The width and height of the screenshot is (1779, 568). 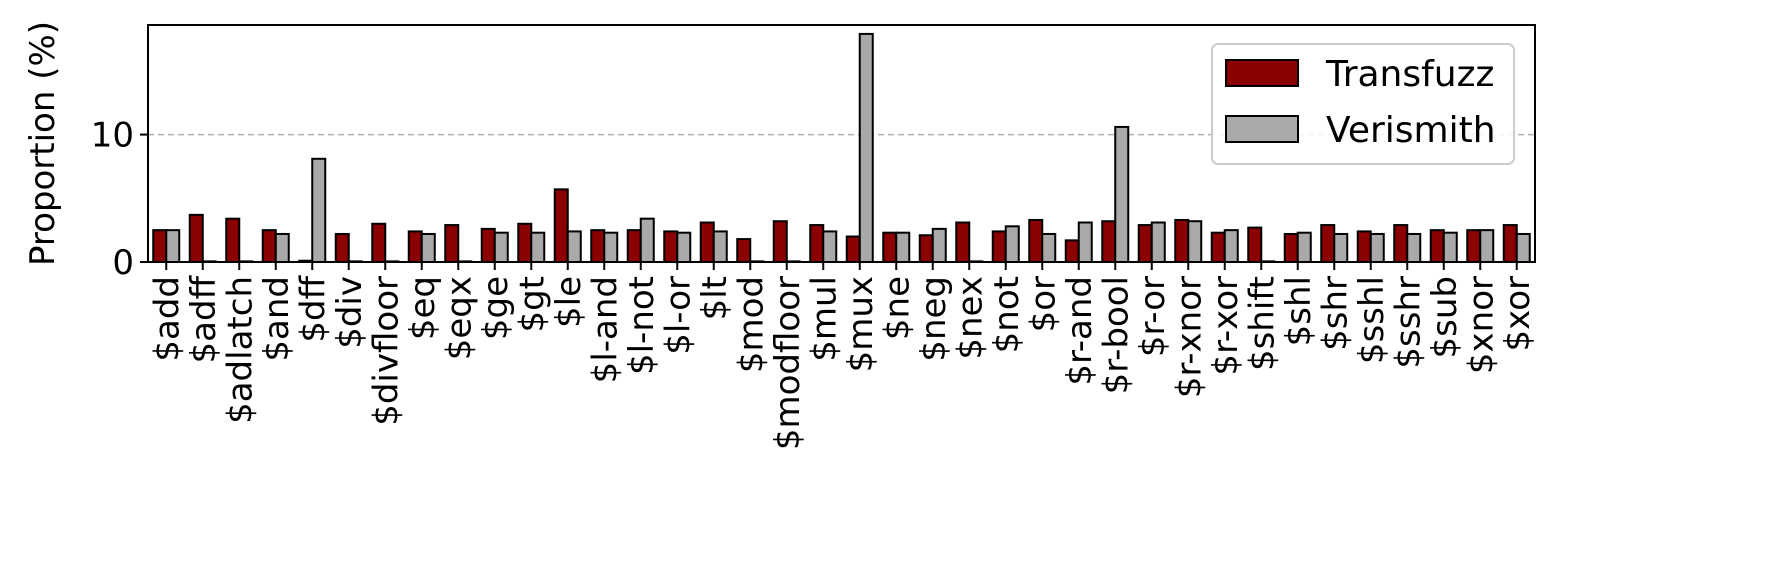 I want to click on bar-verismith-xnor, so click(x=1487, y=246).